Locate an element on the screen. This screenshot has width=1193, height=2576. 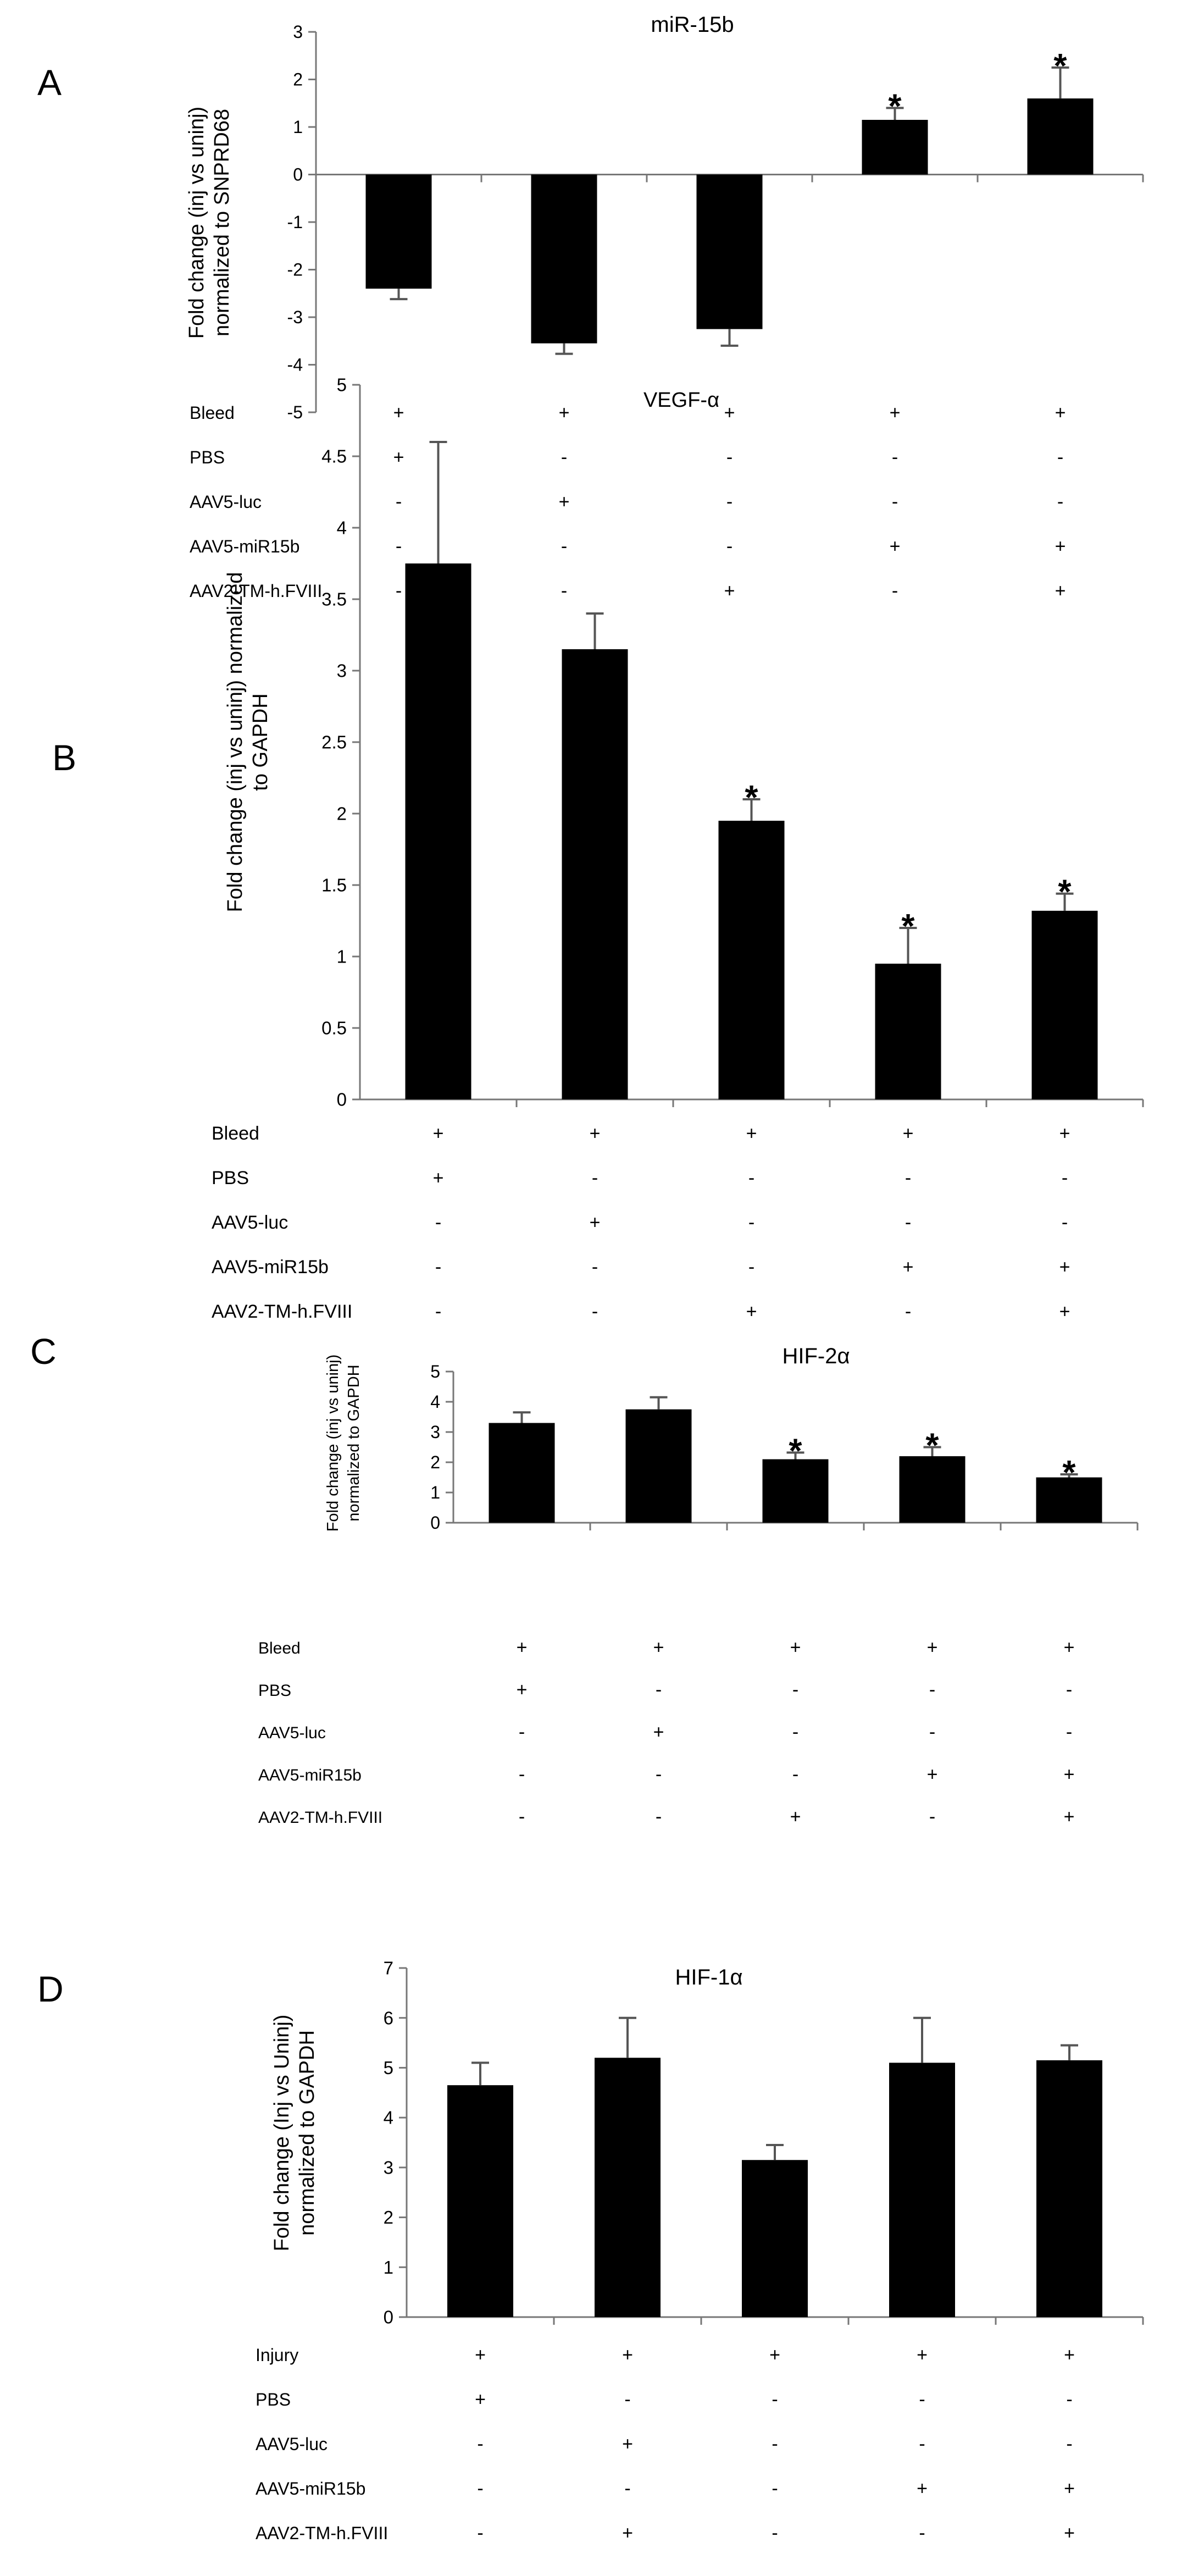
y-axis-label-line: Fold change (inj vs uninj) is located at coordinates (196, 223).